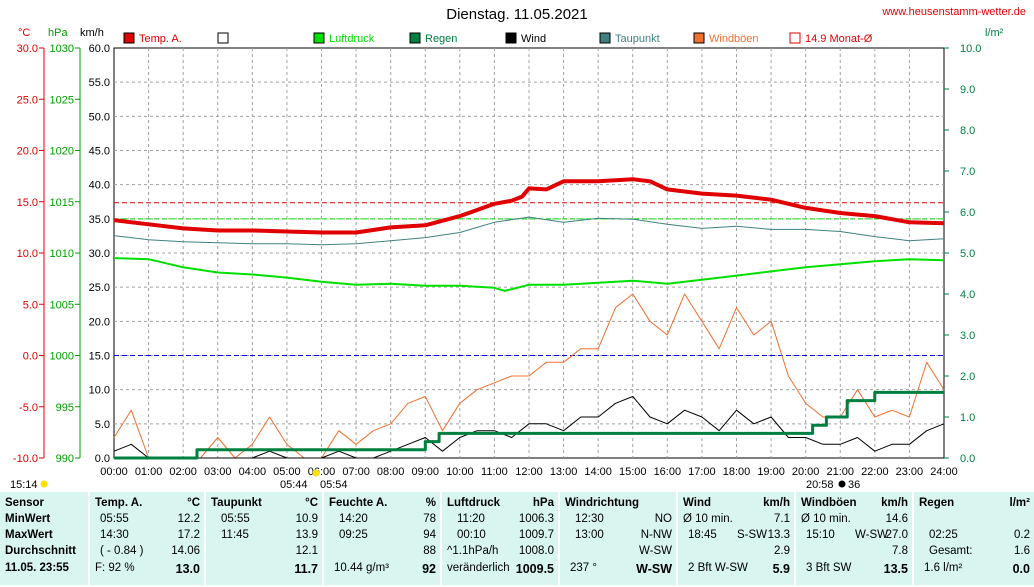 The width and height of the screenshot is (1034, 587). Describe the element at coordinates (536, 535) in the screenshot. I see `stats-value: 1009.7` at that location.